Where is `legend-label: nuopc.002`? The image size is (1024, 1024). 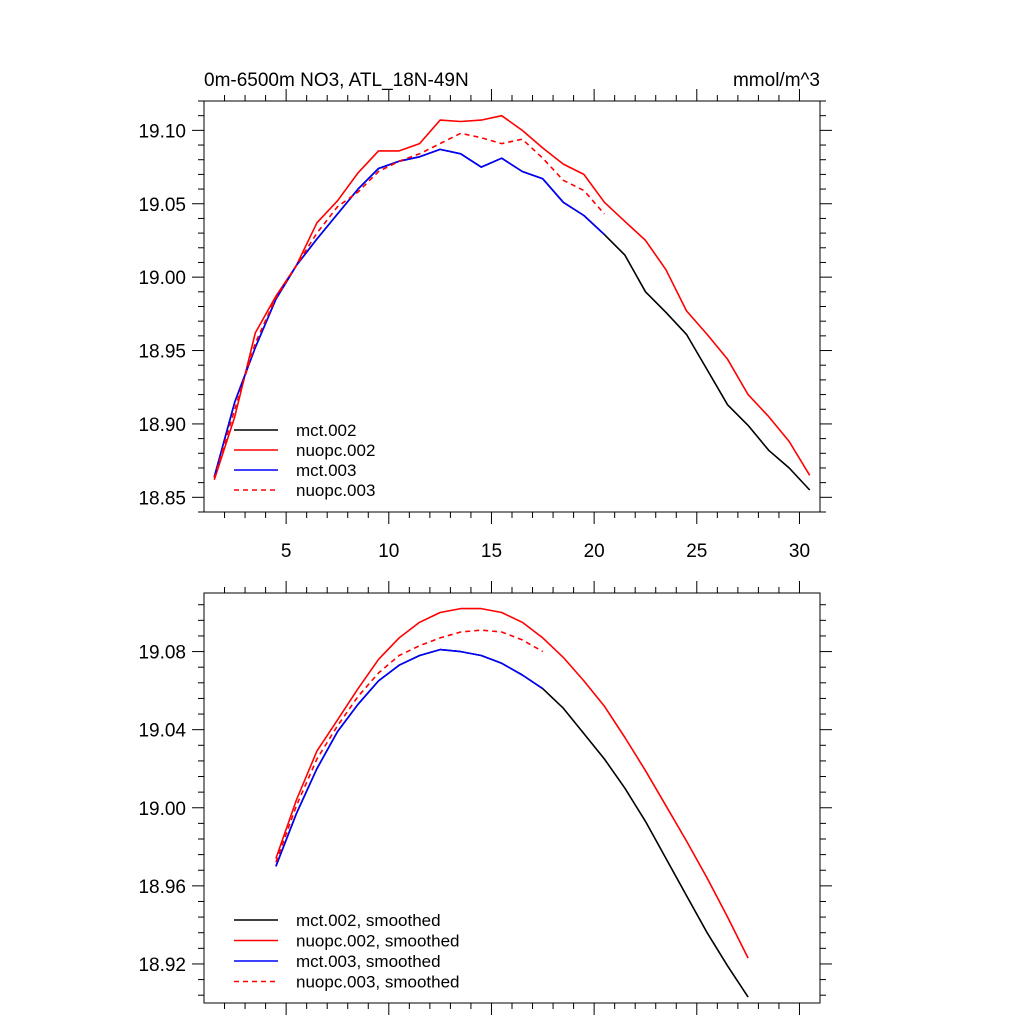
legend-label: nuopc.002 is located at coordinates (335, 450).